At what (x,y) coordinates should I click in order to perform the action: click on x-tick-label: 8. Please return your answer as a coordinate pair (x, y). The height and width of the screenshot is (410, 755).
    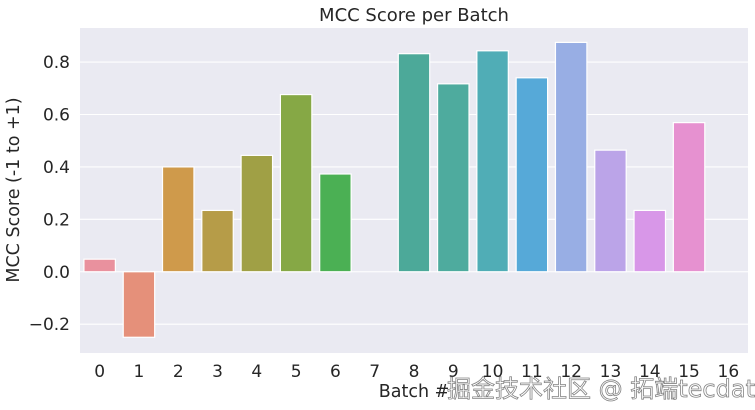
    Looking at the image, I should click on (414, 372).